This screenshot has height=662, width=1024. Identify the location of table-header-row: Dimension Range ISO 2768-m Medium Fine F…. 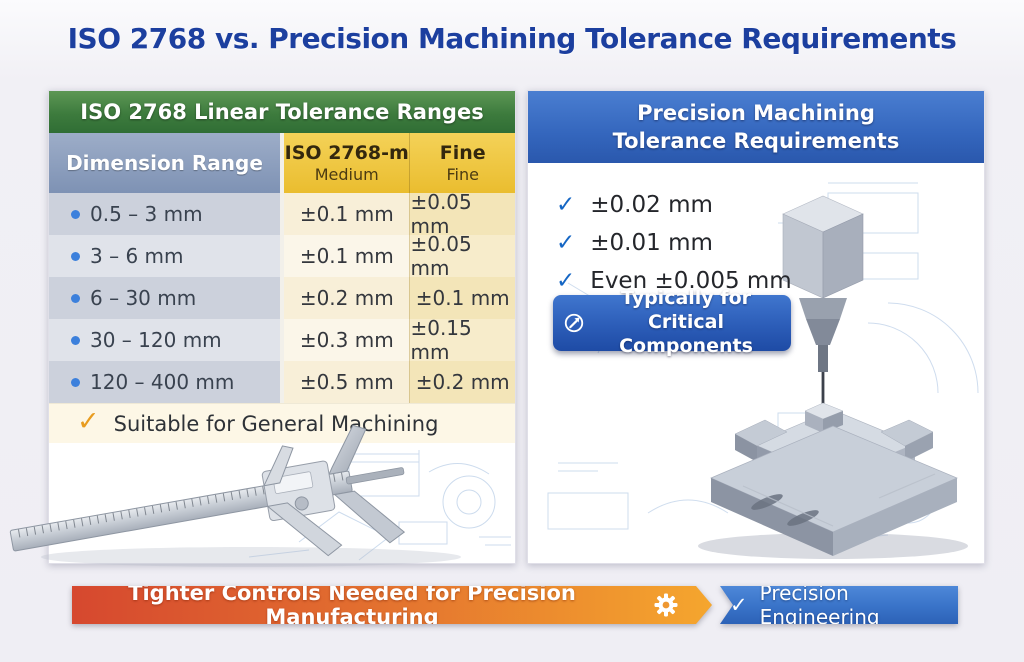
(282, 163).